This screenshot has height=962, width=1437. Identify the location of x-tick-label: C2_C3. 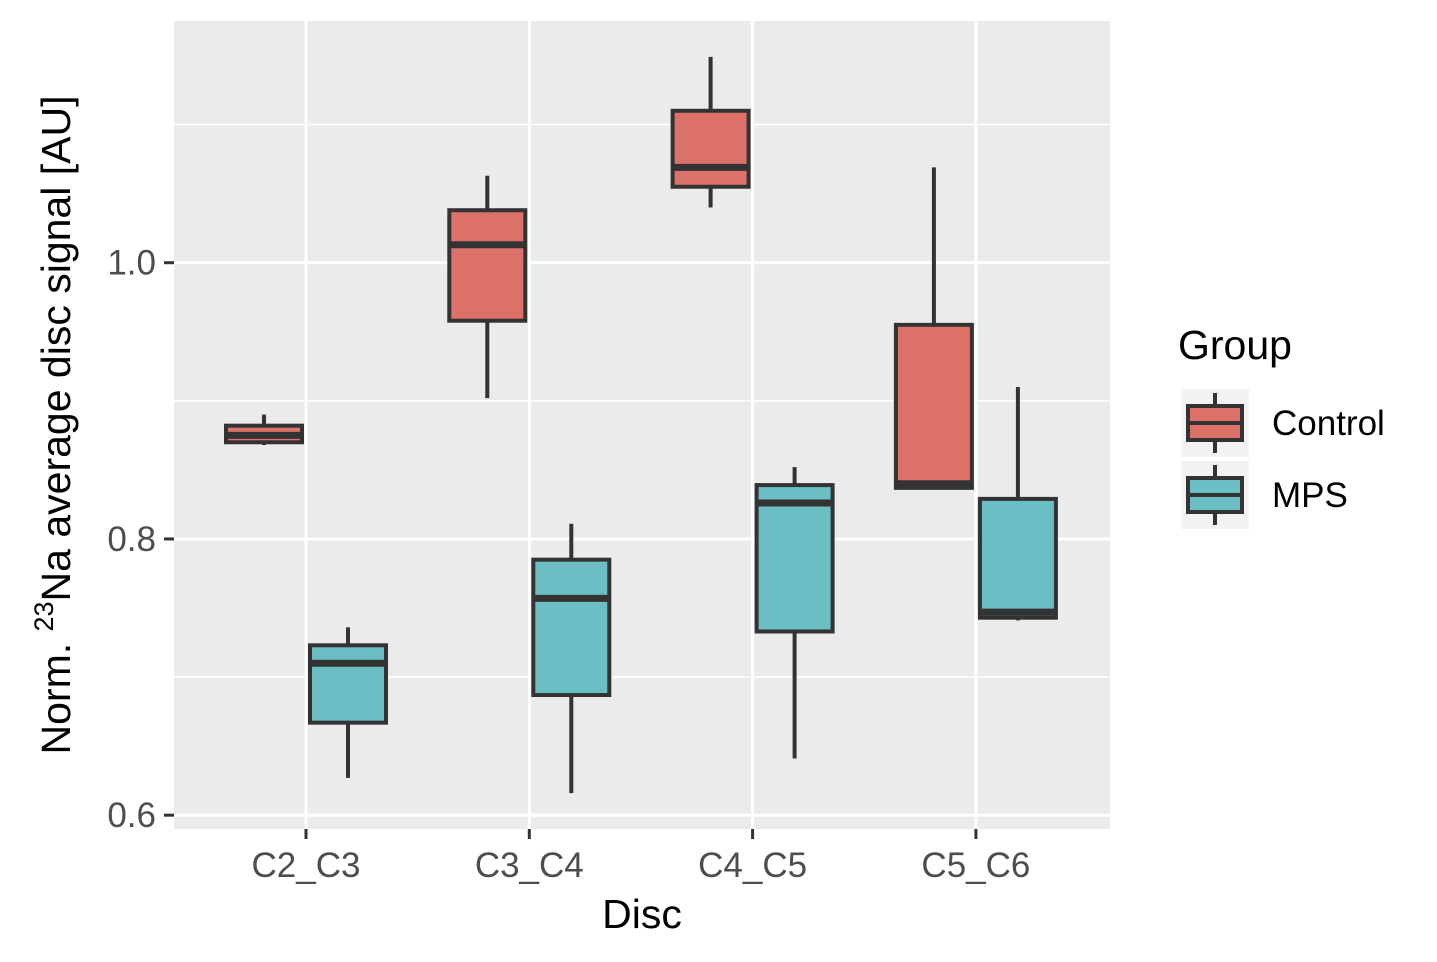
(306, 865).